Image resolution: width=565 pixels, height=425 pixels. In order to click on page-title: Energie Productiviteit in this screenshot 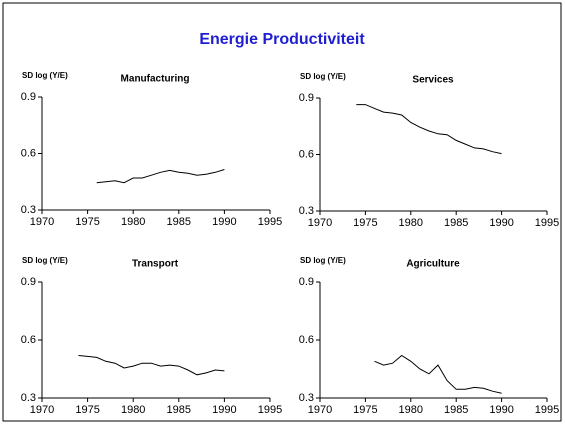, I will do `click(282, 39)`.